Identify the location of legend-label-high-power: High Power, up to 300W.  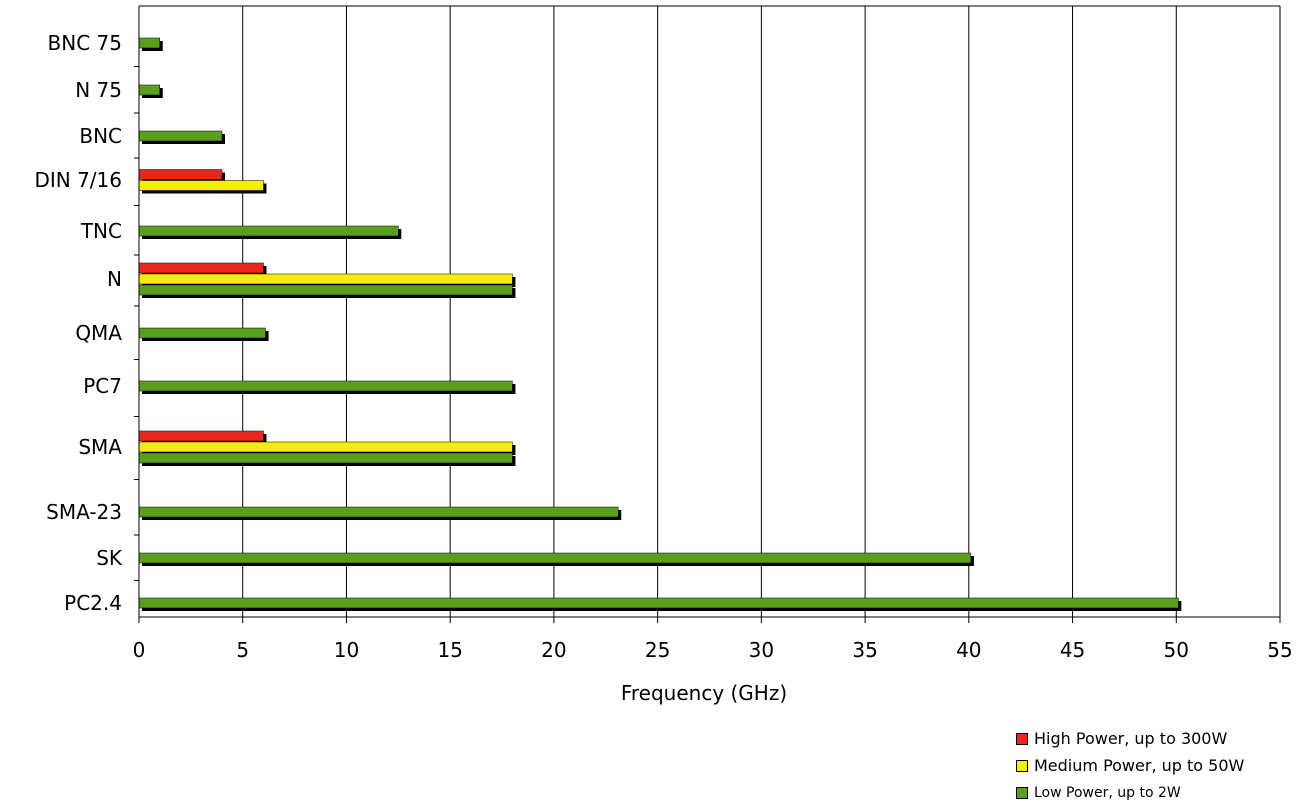
(1131, 738).